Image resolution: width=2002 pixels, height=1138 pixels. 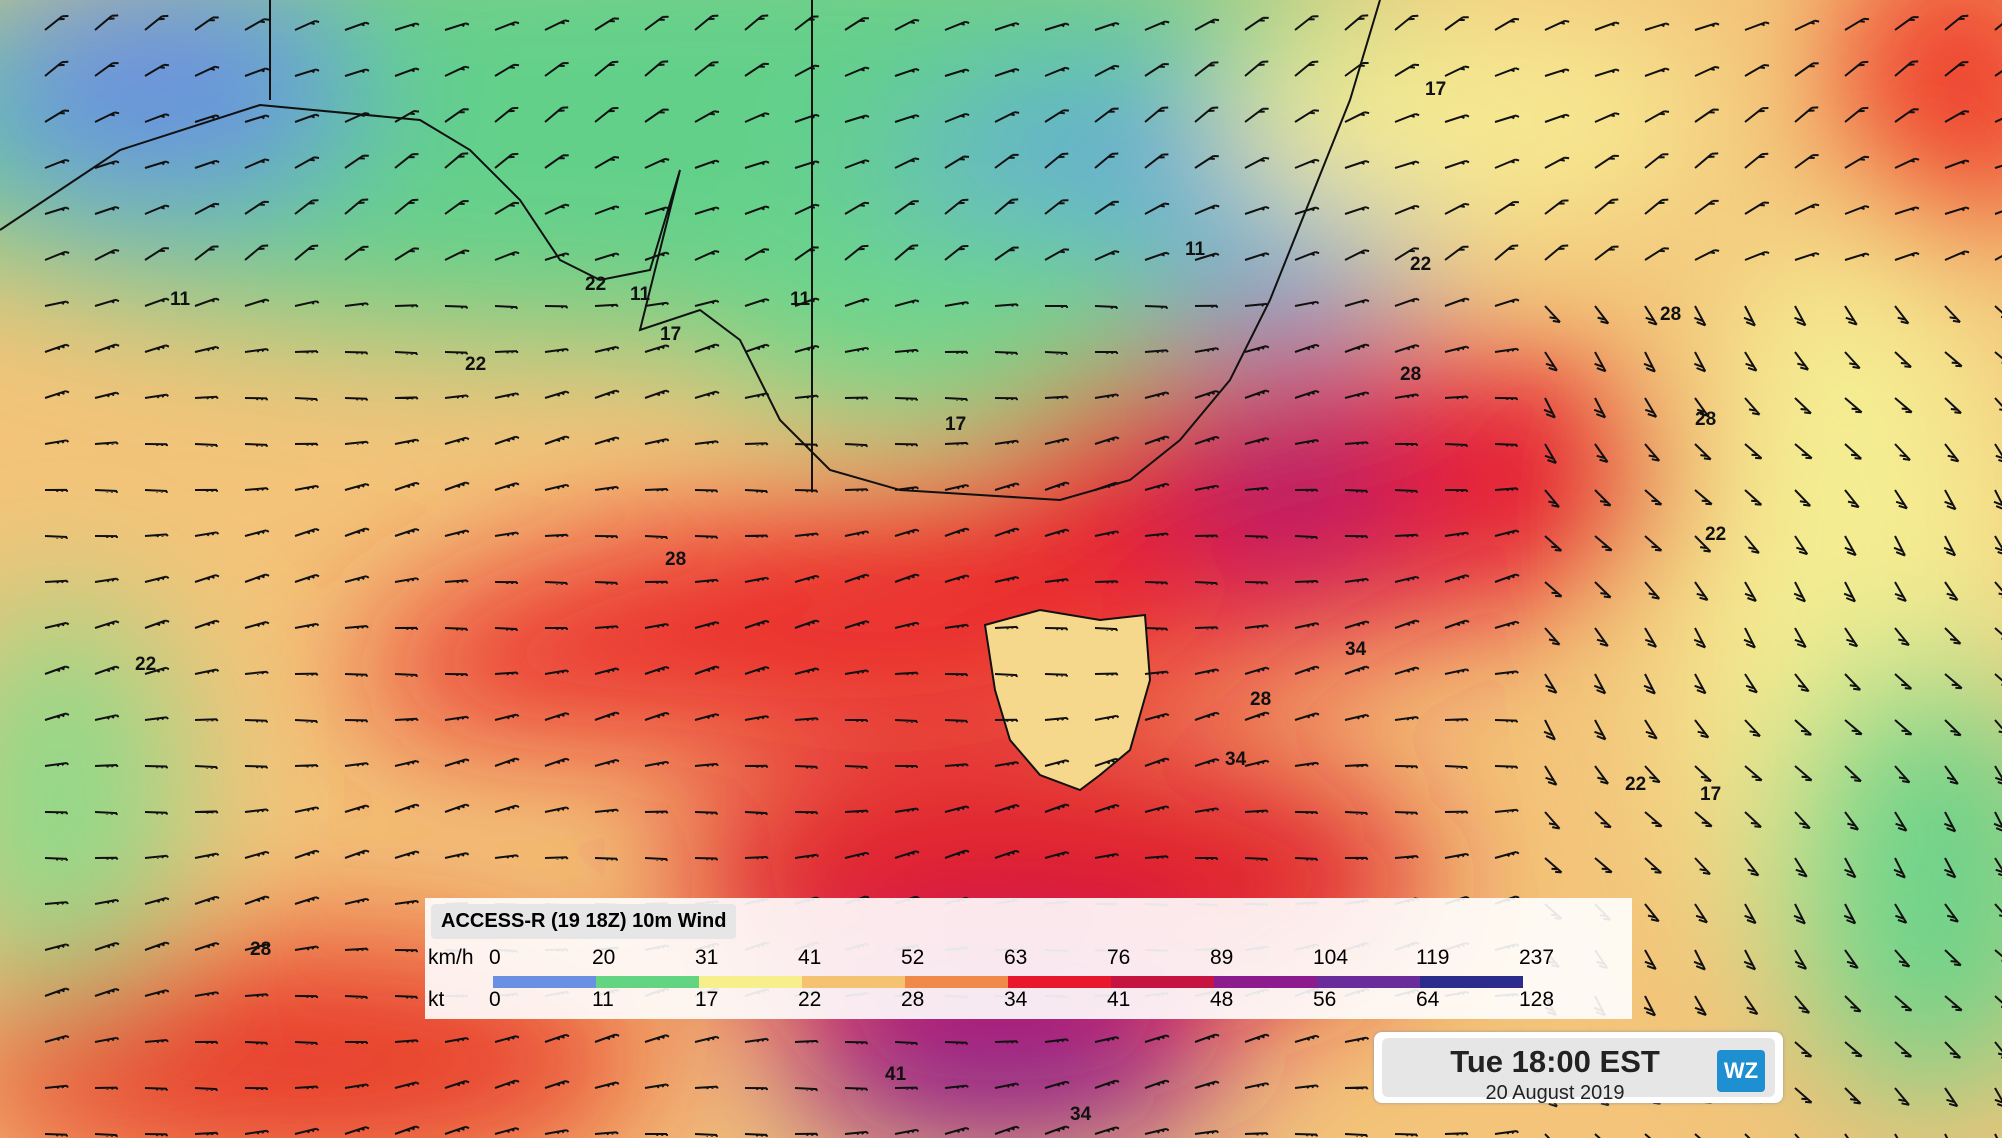 What do you see at coordinates (956, 982) in the screenshot?
I see `legend-swatch` at bounding box center [956, 982].